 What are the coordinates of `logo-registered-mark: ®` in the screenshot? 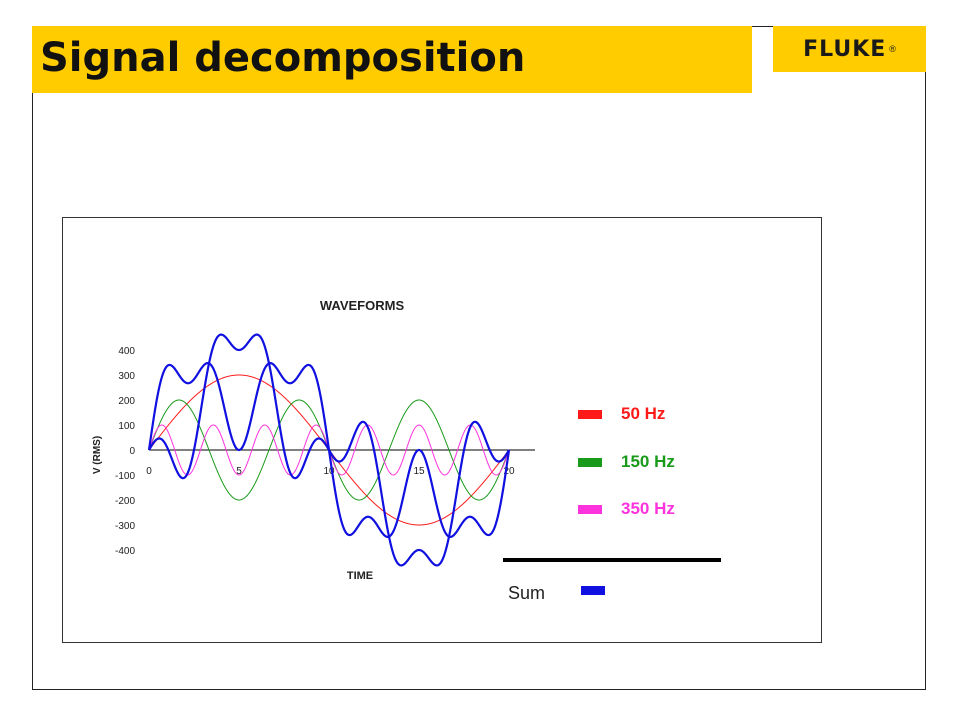 It's located at (892, 49).